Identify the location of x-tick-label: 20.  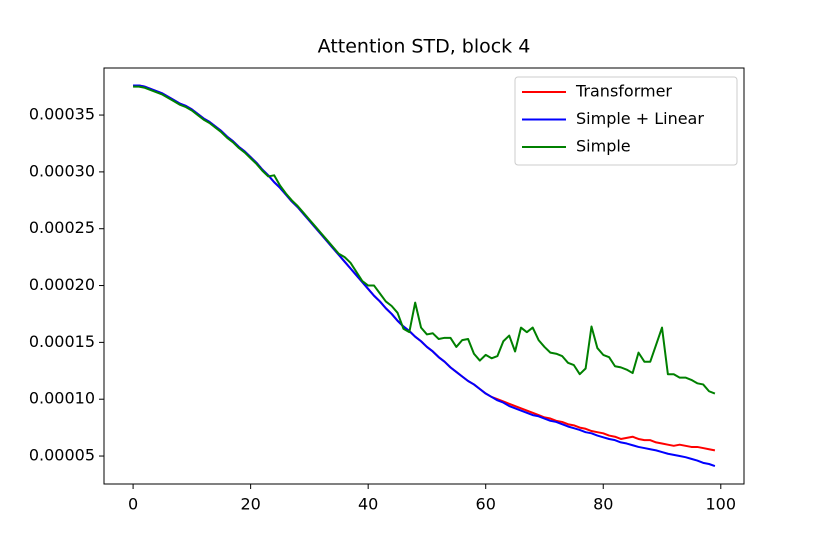
(250, 504).